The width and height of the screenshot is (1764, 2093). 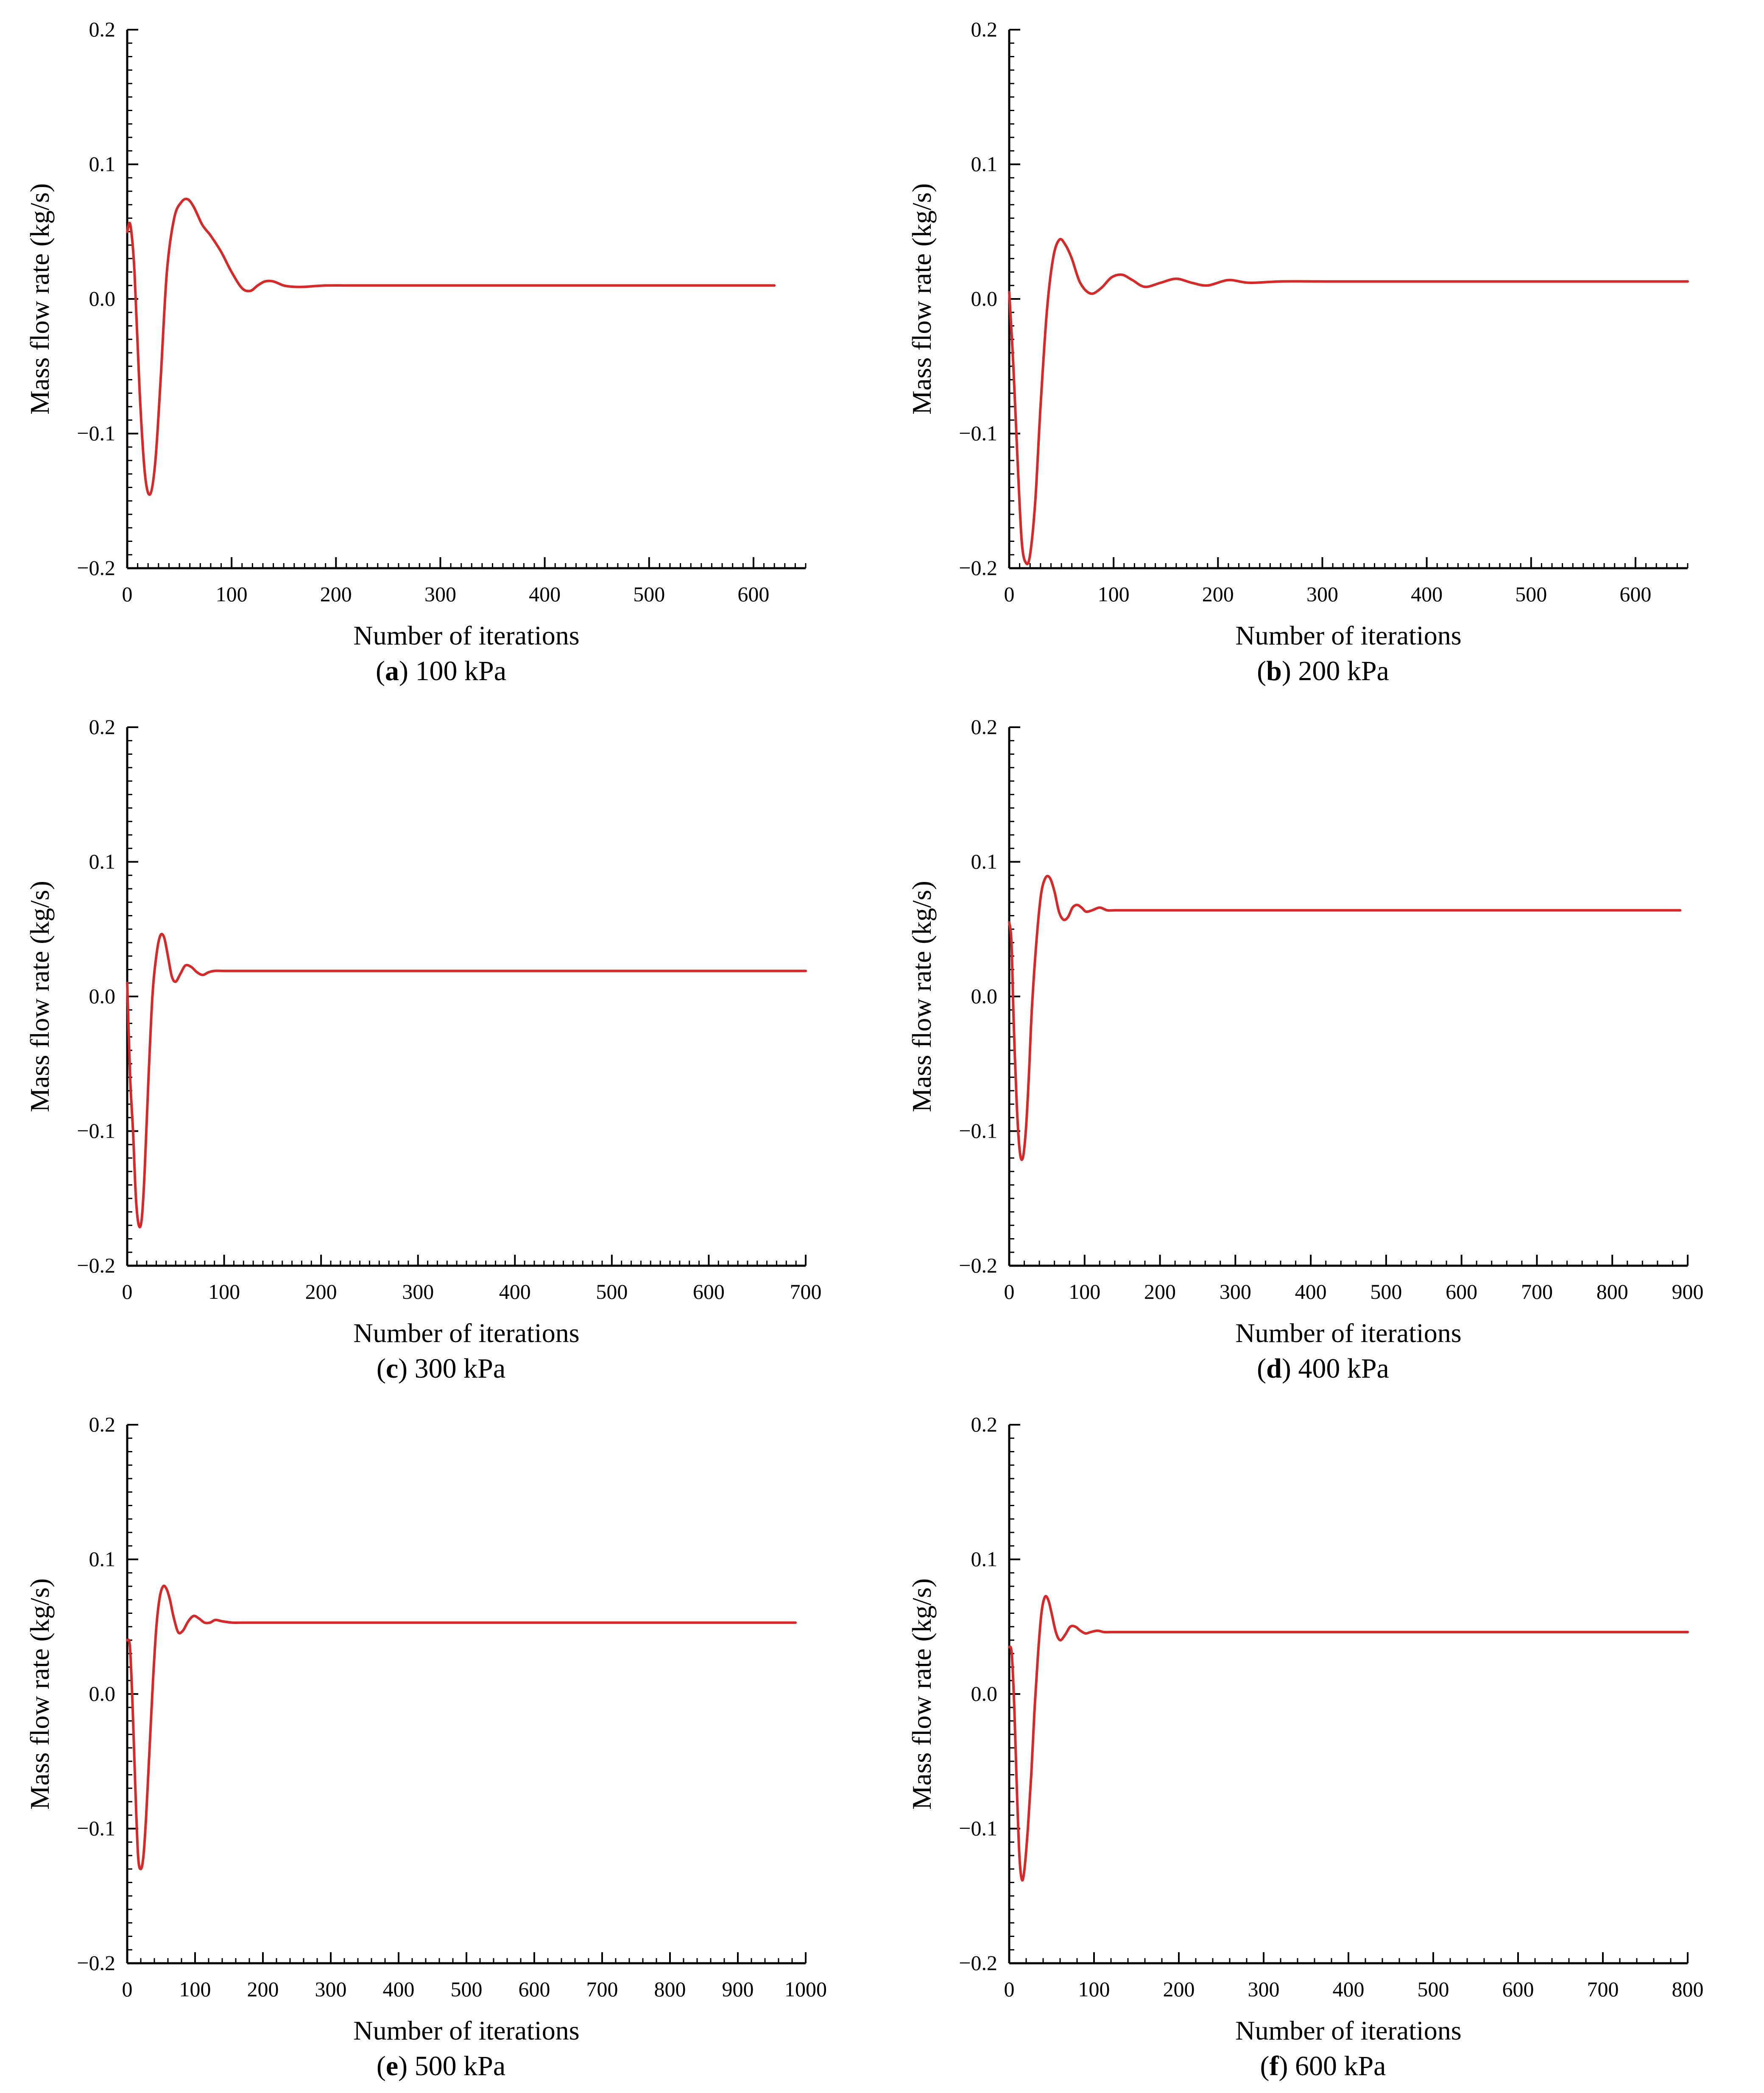 I want to click on chart-c-x-tick-label: 300, so click(x=418, y=1291).